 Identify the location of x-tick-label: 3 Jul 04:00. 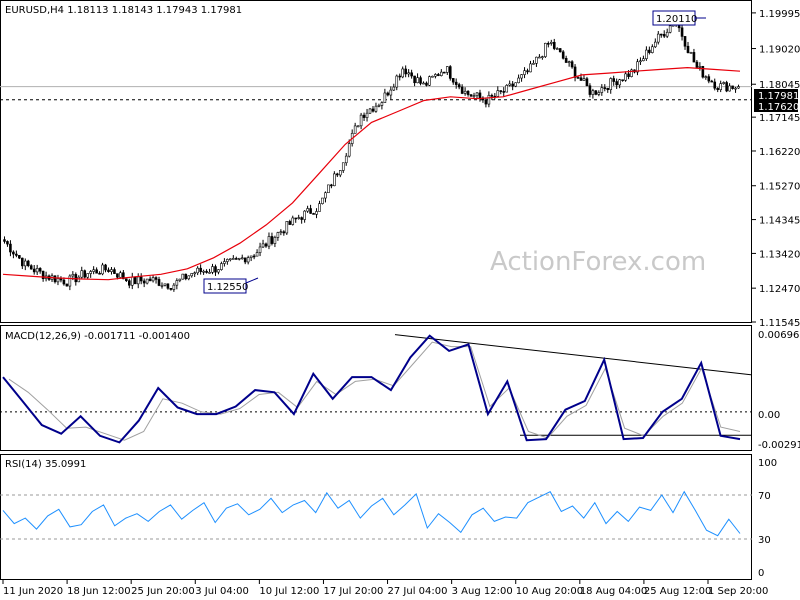
(222, 591).